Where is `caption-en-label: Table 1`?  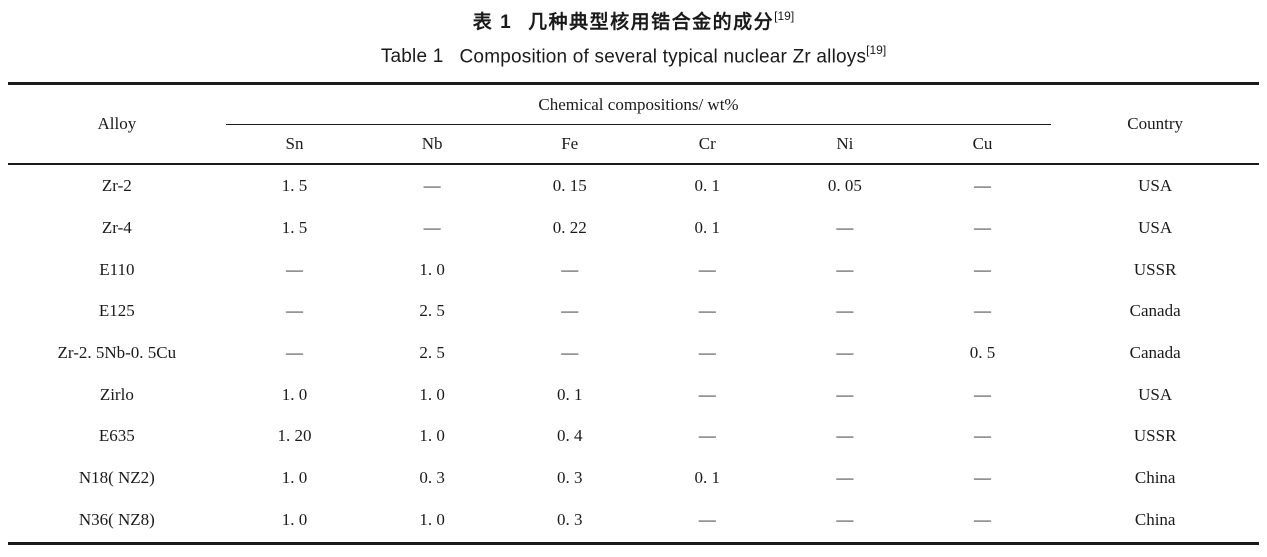
caption-en-label: Table 1 is located at coordinates (412, 57).